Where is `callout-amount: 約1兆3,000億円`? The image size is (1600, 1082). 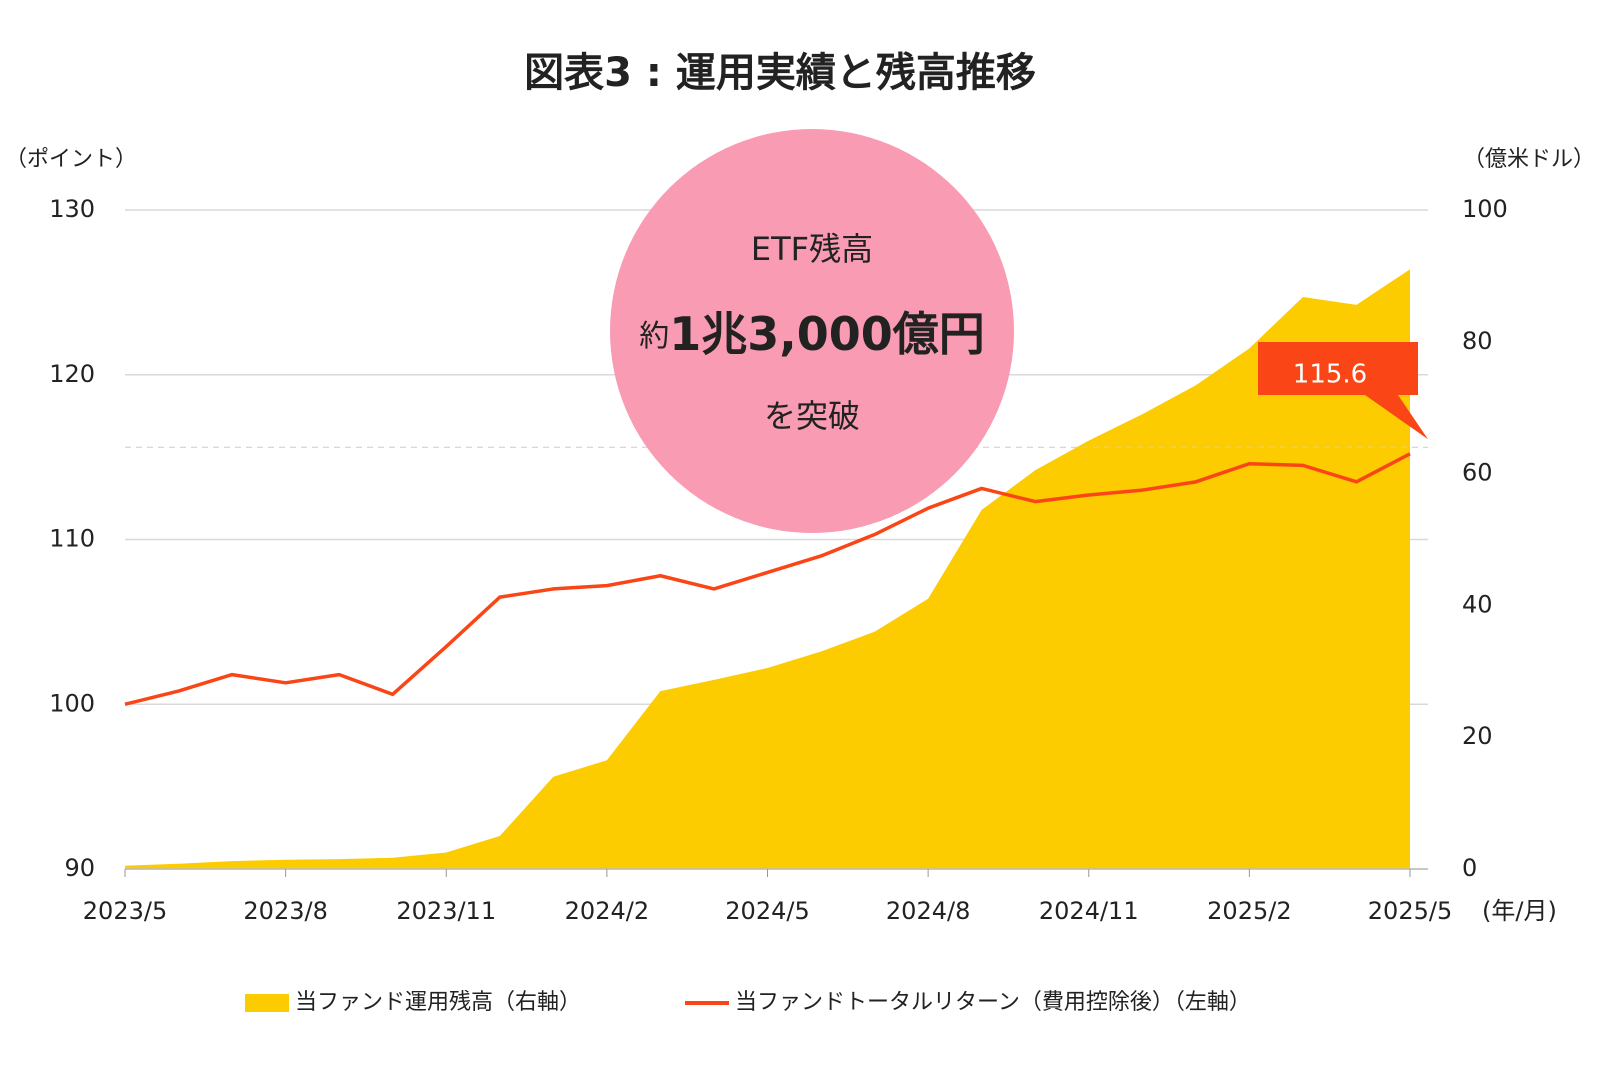
callout-amount: 約1兆3,000億円 is located at coordinates (812, 334).